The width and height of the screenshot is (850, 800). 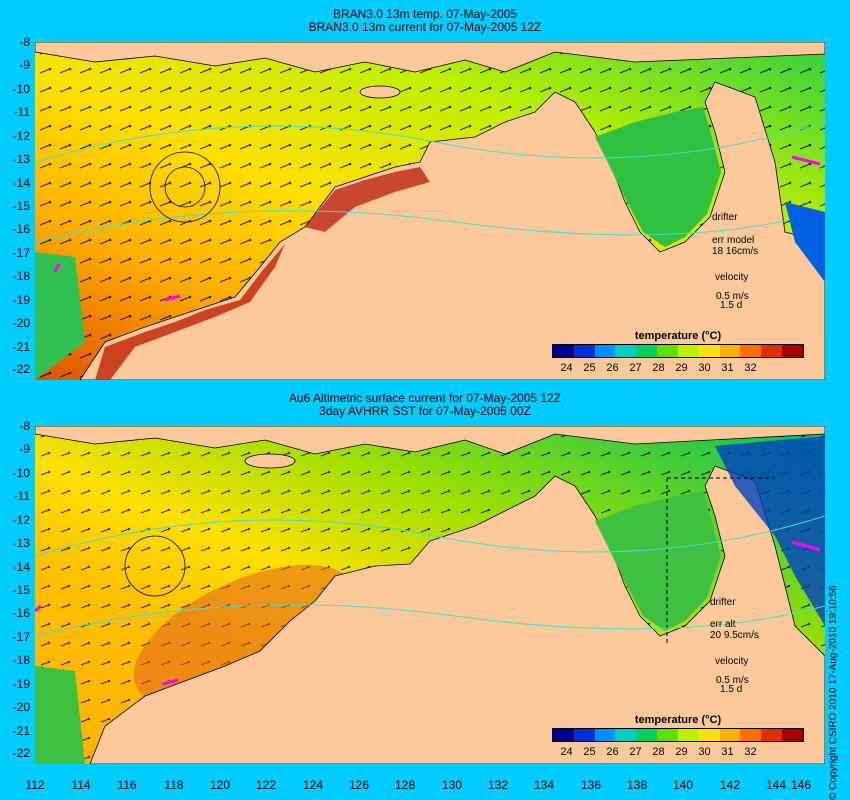 I want to click on bottom-gulf-water, so click(x=658, y=561).